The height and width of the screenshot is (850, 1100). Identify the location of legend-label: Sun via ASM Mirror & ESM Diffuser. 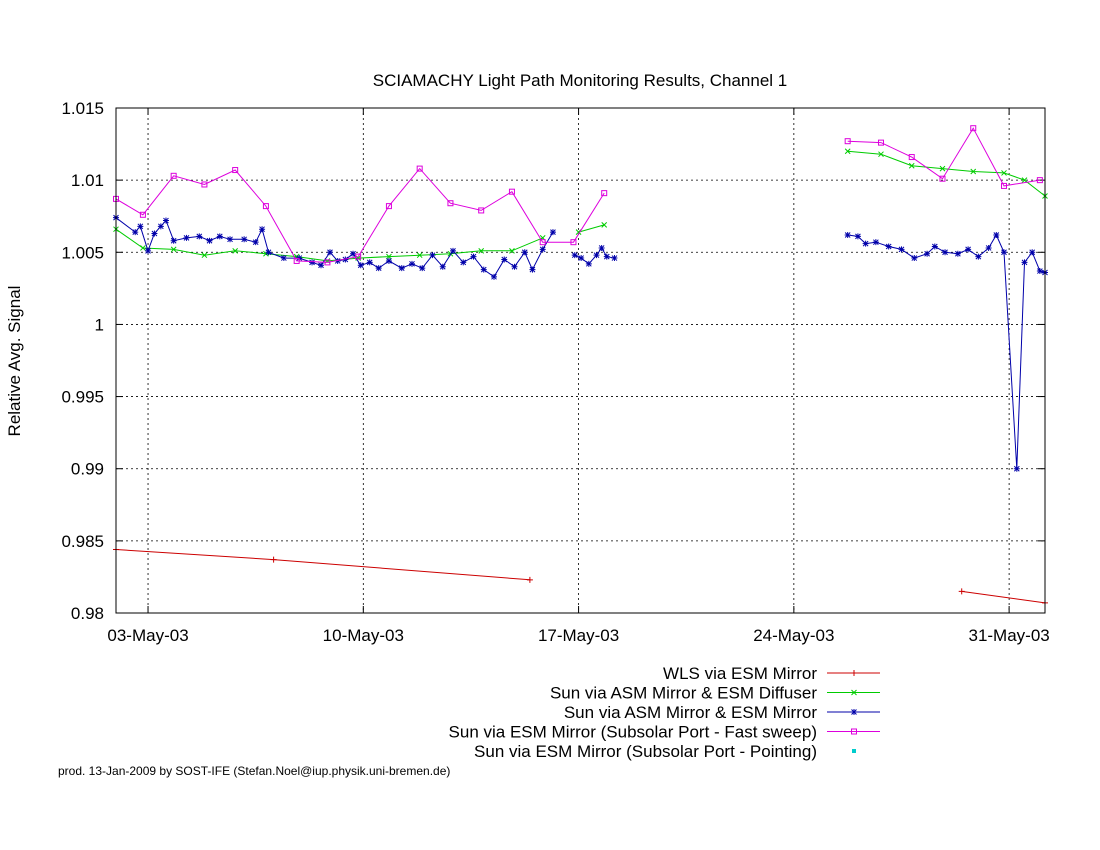
(683, 693).